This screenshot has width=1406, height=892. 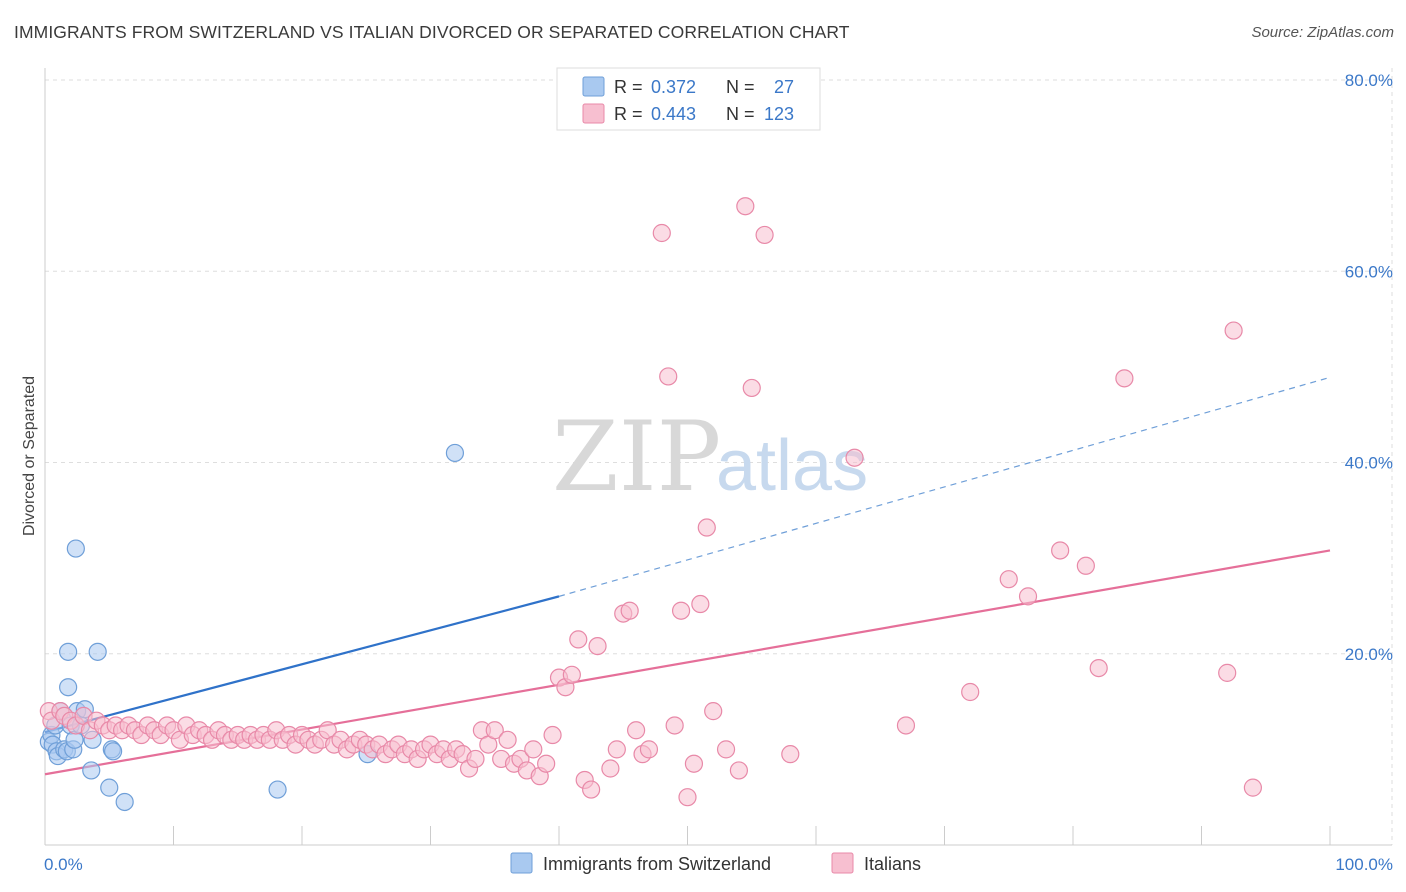 I want to click on y-tick-label-1: 40.0%, so click(x=1369, y=463).